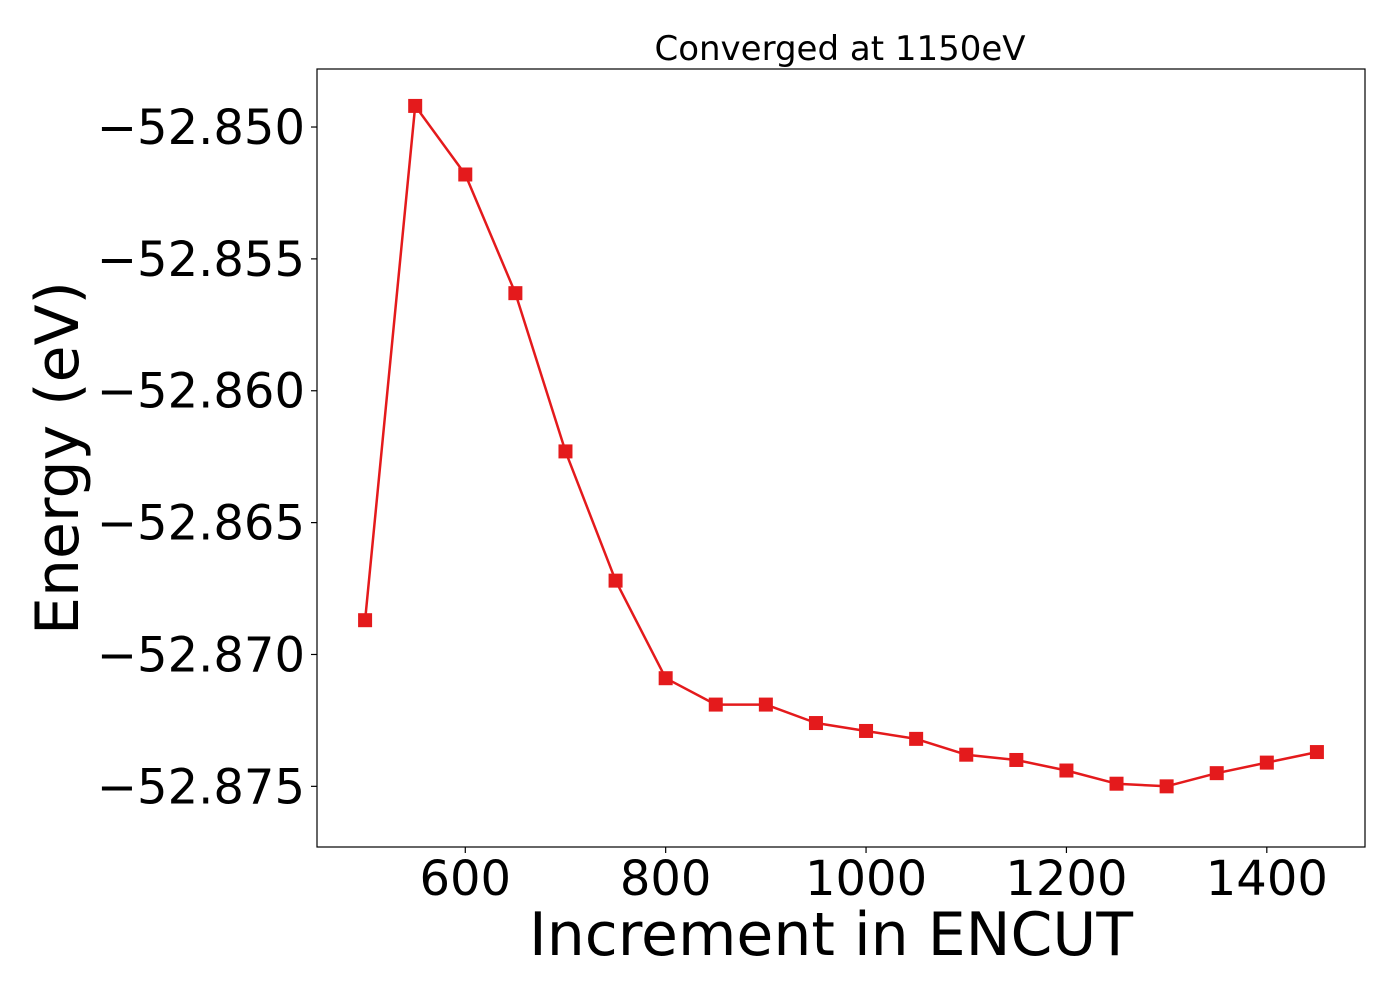  Describe the element at coordinates (866, 879) in the screenshot. I see `x-tick-label: 1000` at that location.